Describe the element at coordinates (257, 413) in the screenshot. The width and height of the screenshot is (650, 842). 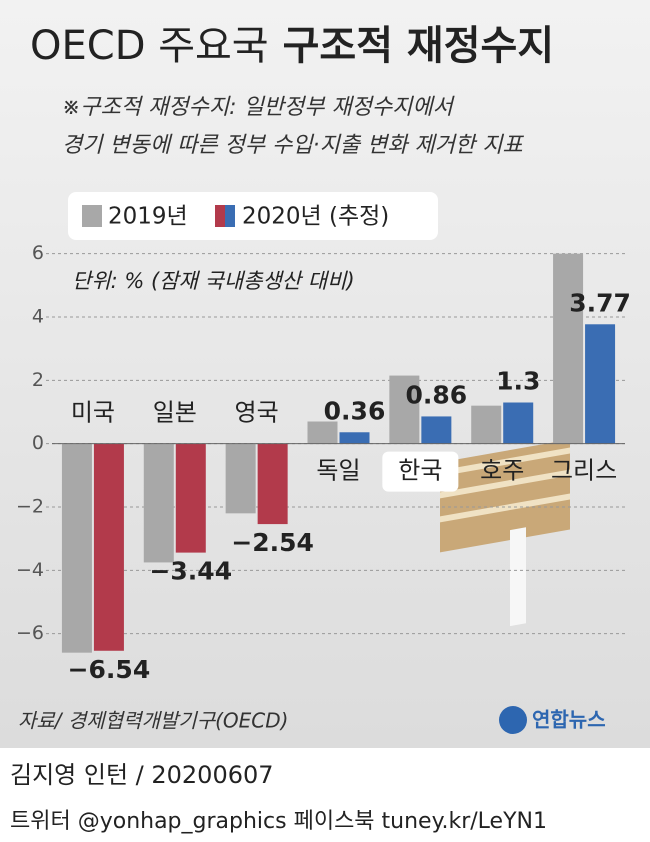
I see `x-tick-label: 영국` at that location.